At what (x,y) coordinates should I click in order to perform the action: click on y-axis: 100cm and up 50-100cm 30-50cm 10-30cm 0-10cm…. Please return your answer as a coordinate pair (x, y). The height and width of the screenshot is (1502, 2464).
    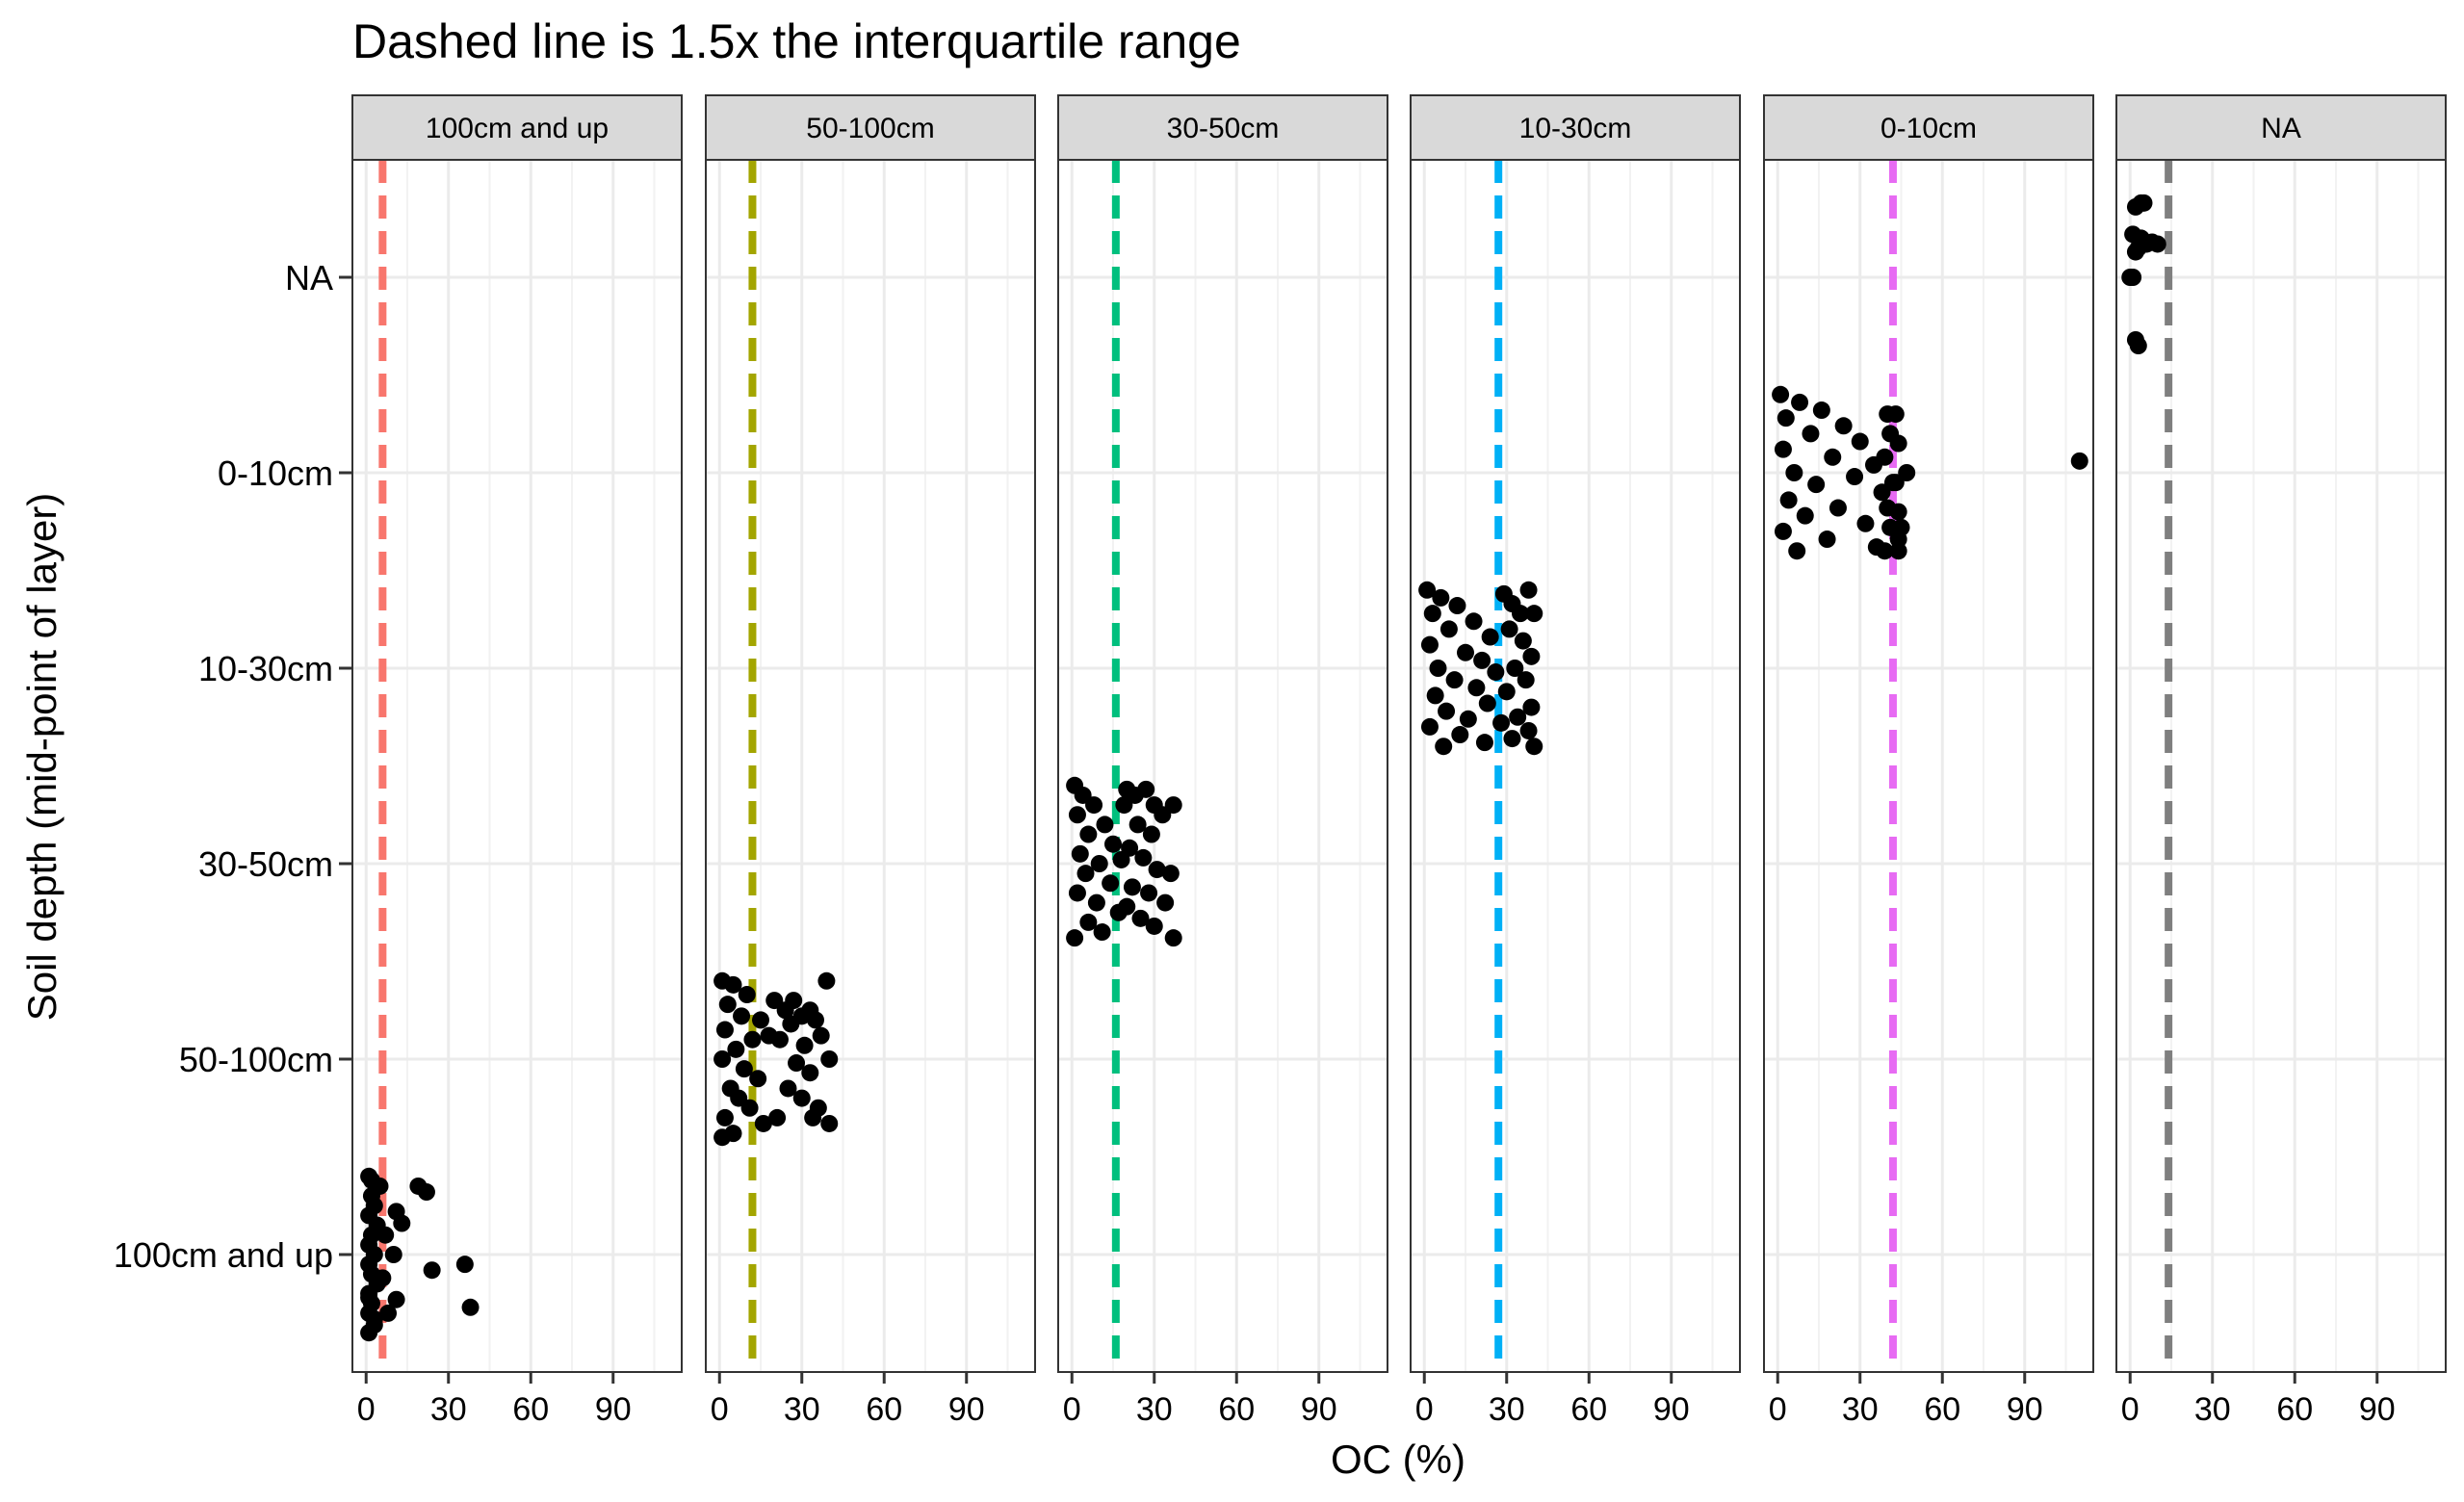
    Looking at the image, I should click on (233, 766).